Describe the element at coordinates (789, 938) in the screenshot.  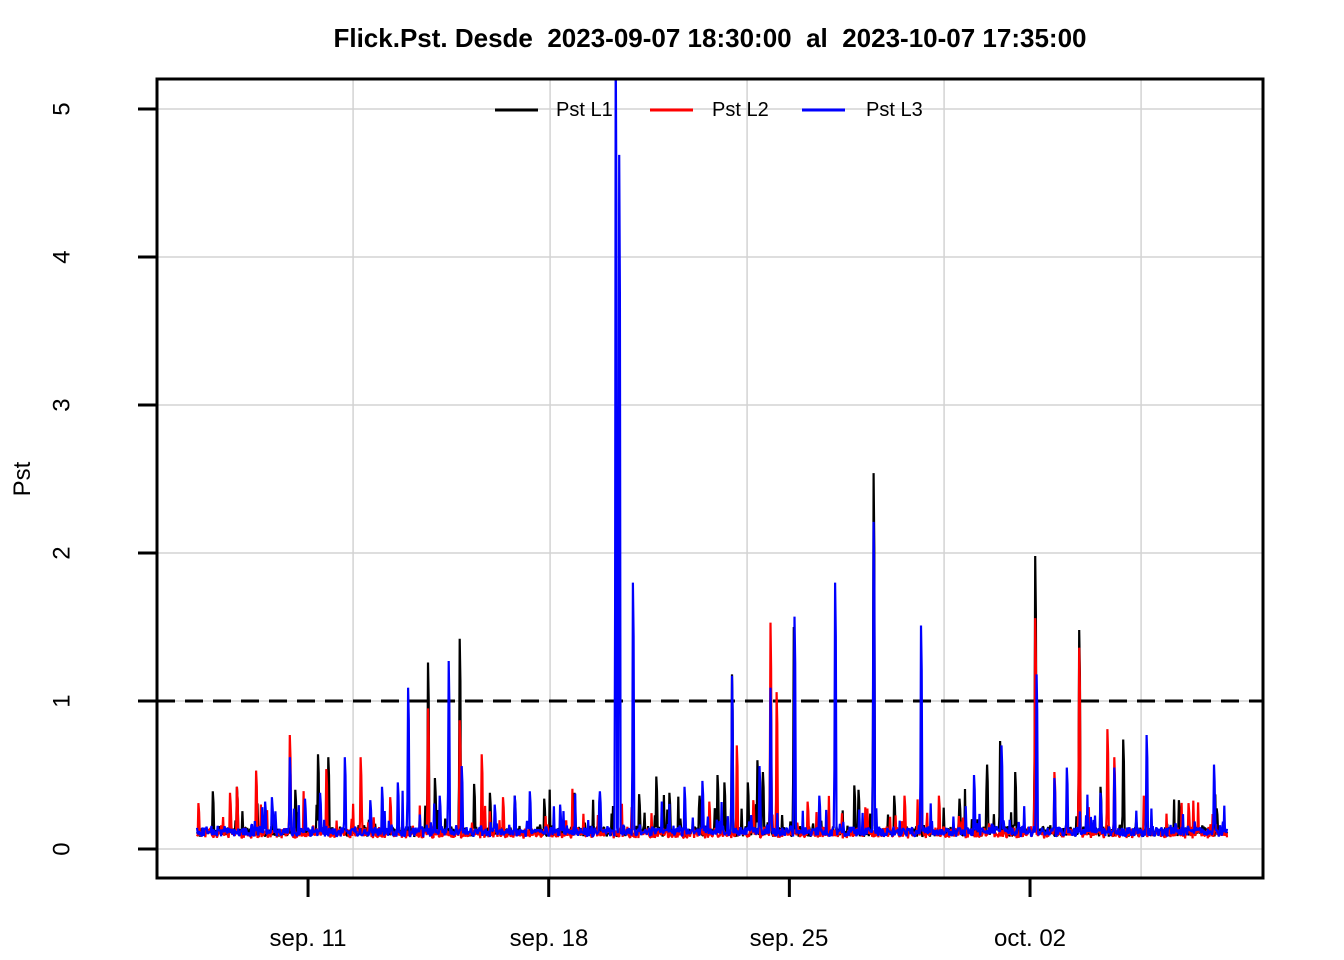
I see `x-tick-label-sep25: sep. 25` at that location.